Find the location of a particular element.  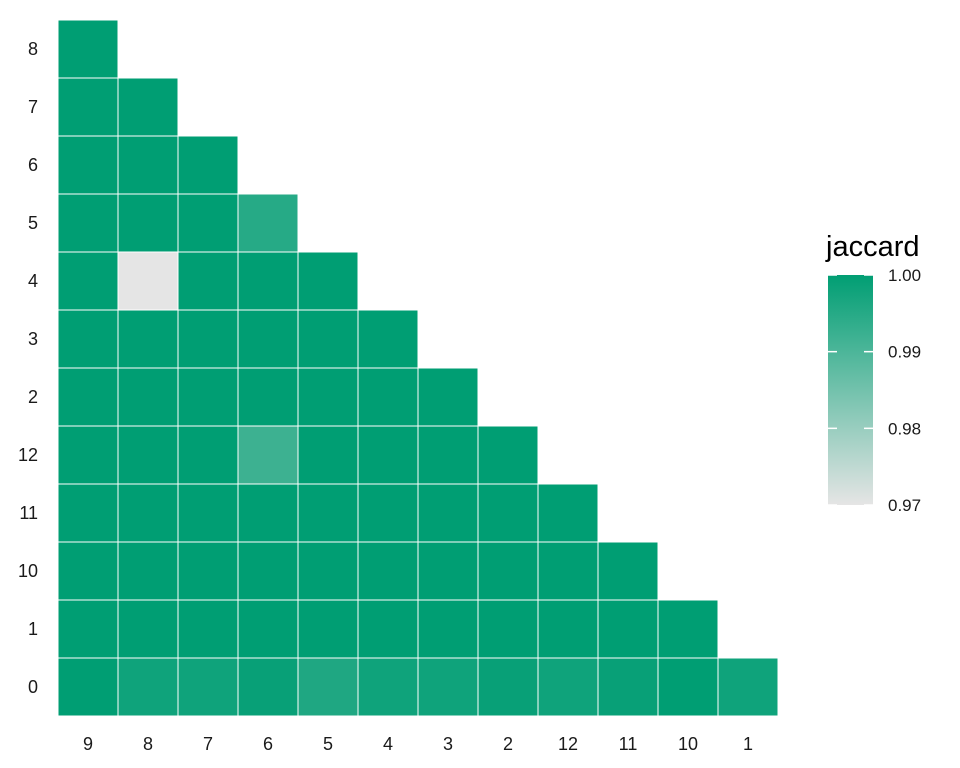

legend-ticks: 1.00 0.99 0.98 0.97 is located at coordinates (874, 390).